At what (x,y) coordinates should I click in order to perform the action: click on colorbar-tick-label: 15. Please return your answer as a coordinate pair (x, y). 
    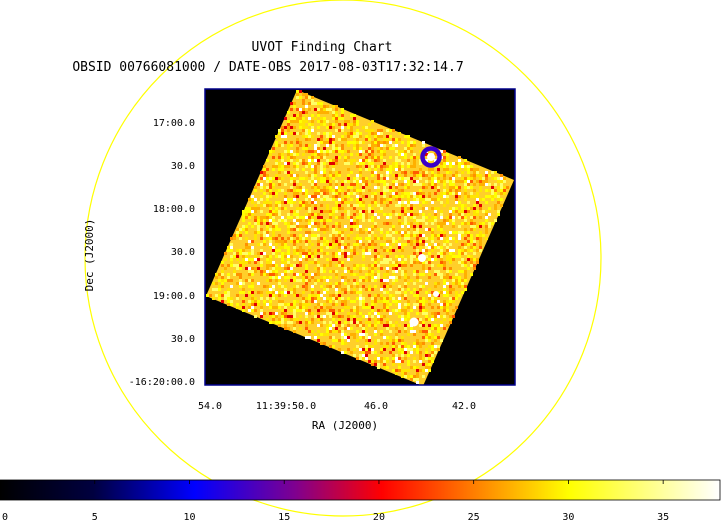
    Looking at the image, I should click on (284, 516).